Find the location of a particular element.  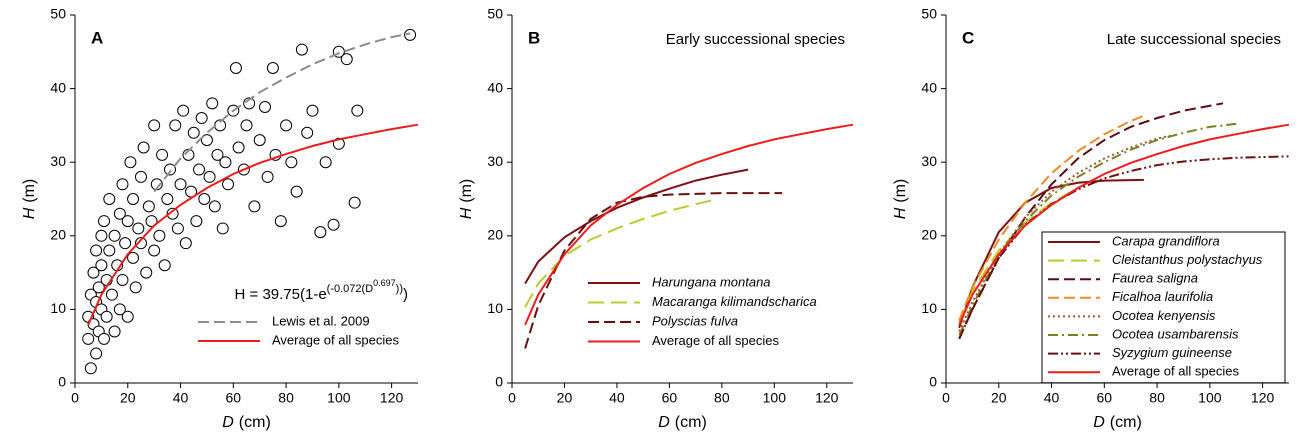

panel-title: Early successional species is located at coordinates (755, 39).